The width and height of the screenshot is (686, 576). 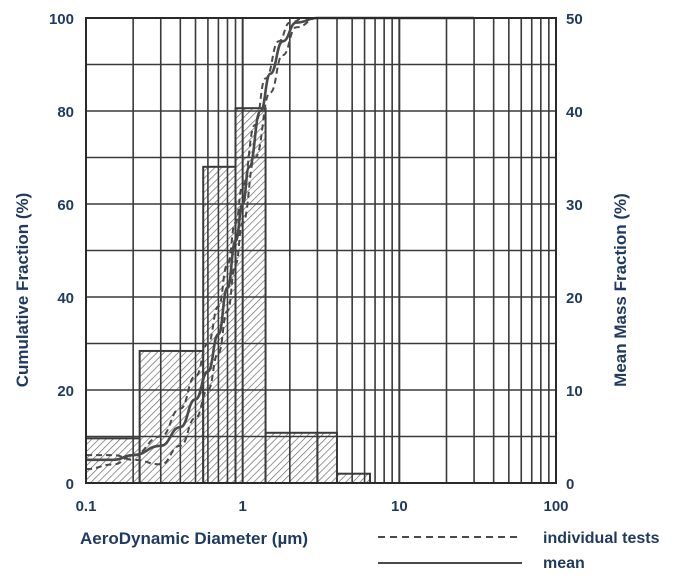 What do you see at coordinates (555, 506) in the screenshot?
I see `x-tick-label: 100` at bounding box center [555, 506].